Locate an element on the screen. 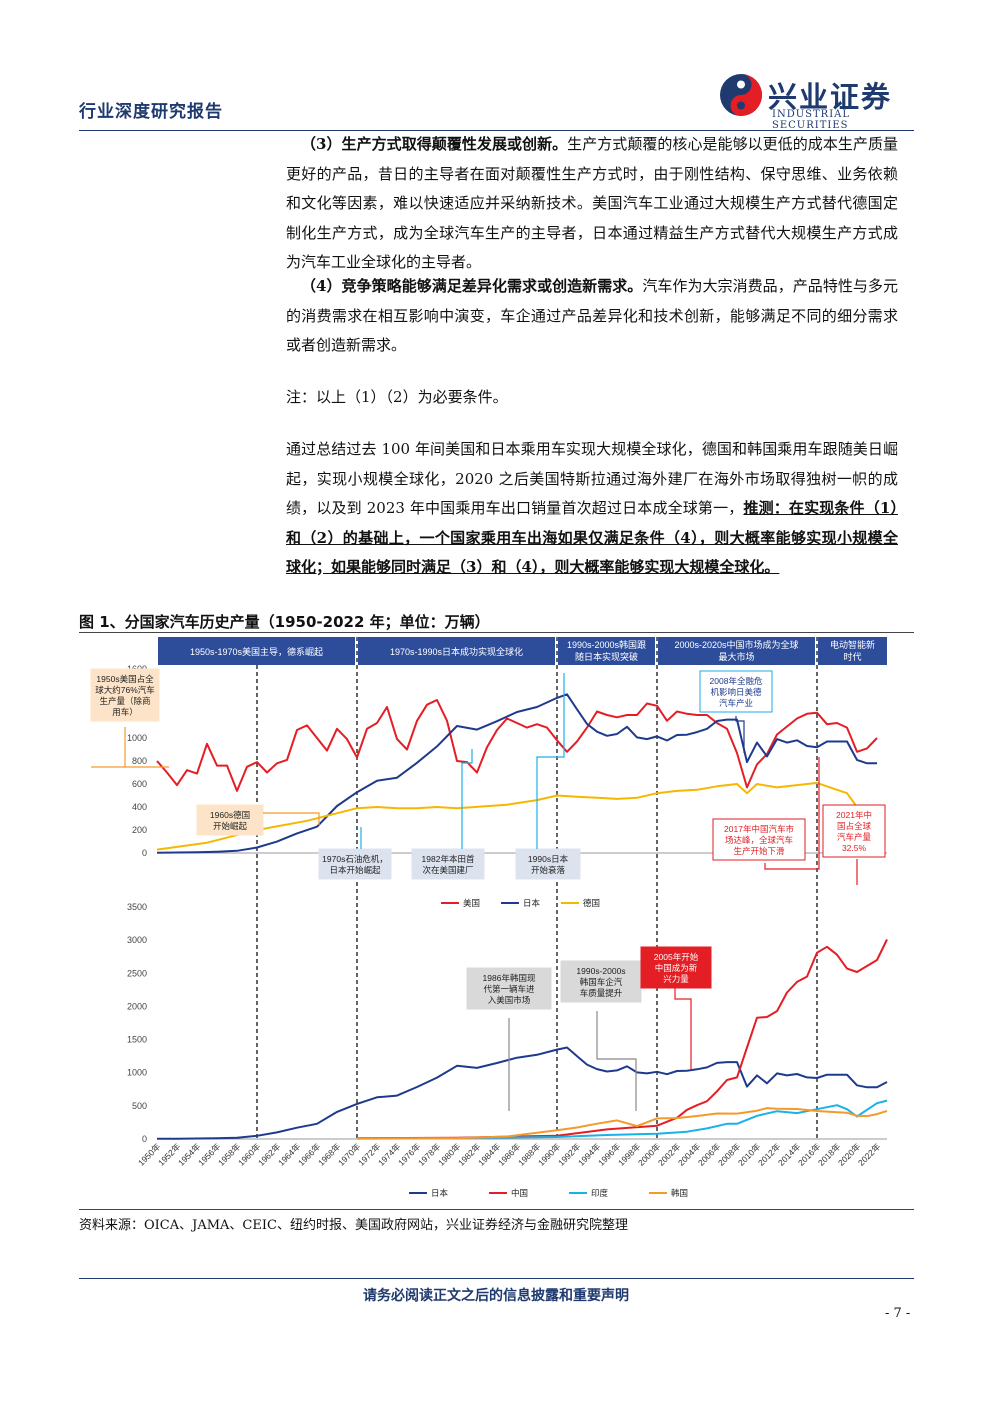 This screenshot has width=992, height=1403. bottom-y-tick-label: 2500 is located at coordinates (137, 973).